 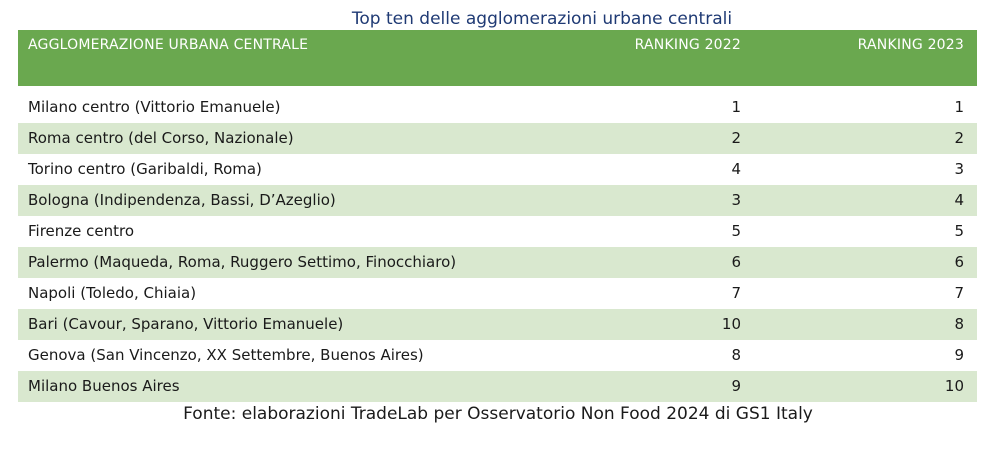 What do you see at coordinates (736, 386) in the screenshot?
I see `cell-ranking-2022: 9` at bounding box center [736, 386].